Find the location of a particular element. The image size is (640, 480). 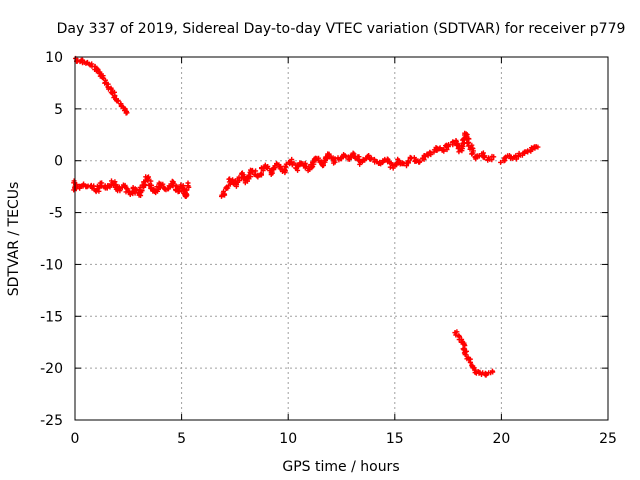

y-tick-label: -20 is located at coordinates (51, 369).